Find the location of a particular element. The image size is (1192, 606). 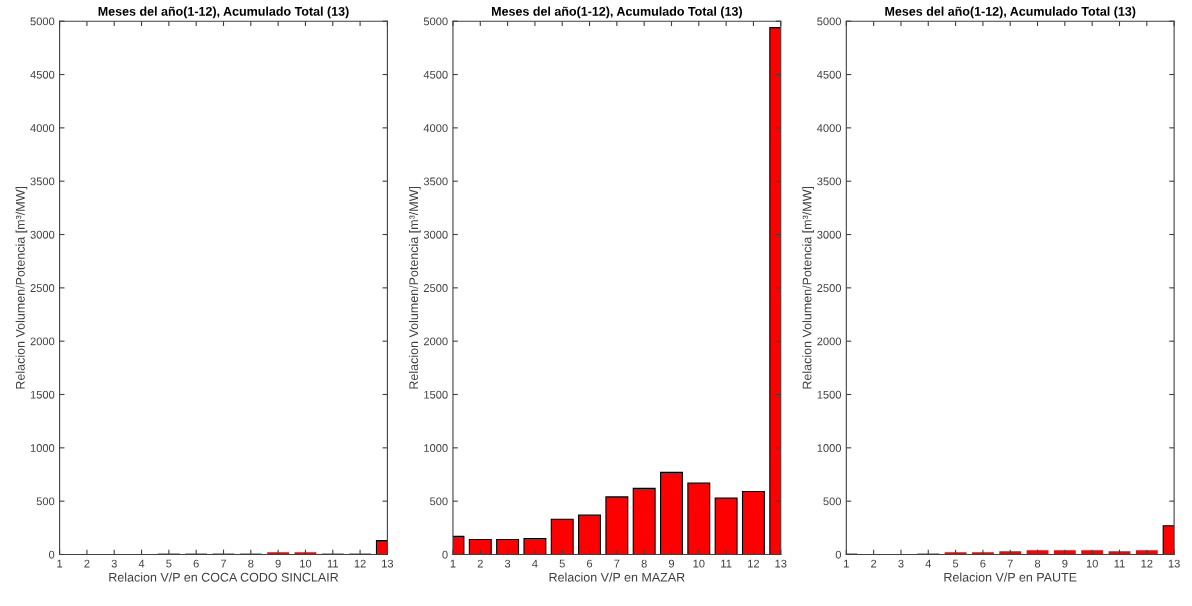

x-axis-title: Relacion V/P en COCA CODO SINCLAIR is located at coordinates (224, 577).